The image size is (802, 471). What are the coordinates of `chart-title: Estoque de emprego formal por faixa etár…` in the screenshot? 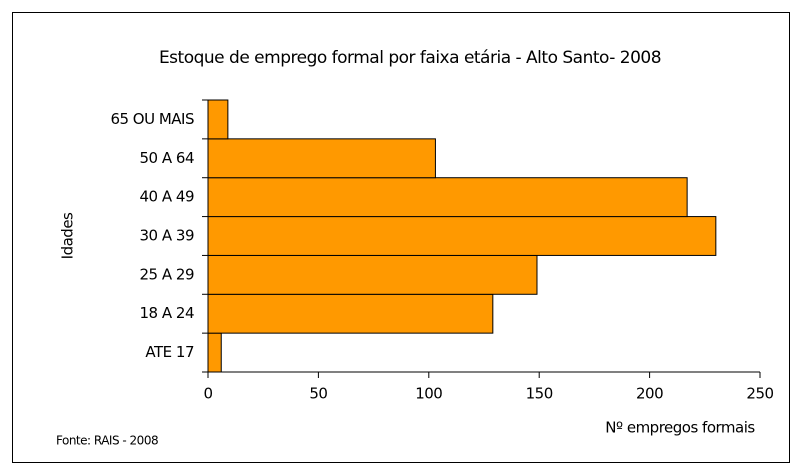 It's located at (410, 58).